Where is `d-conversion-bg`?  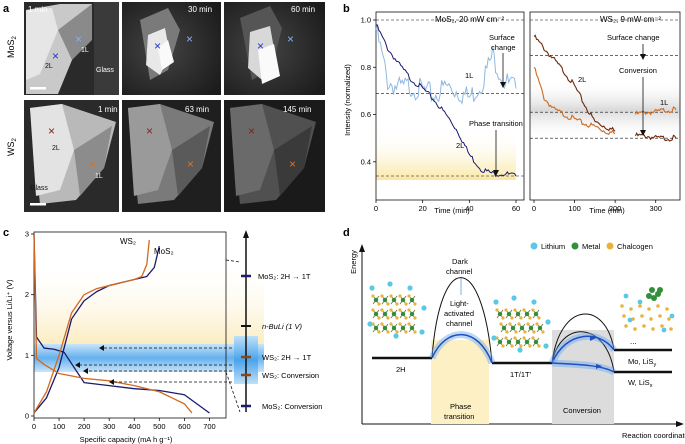 d-conversion-bg is located at coordinates (583, 377).